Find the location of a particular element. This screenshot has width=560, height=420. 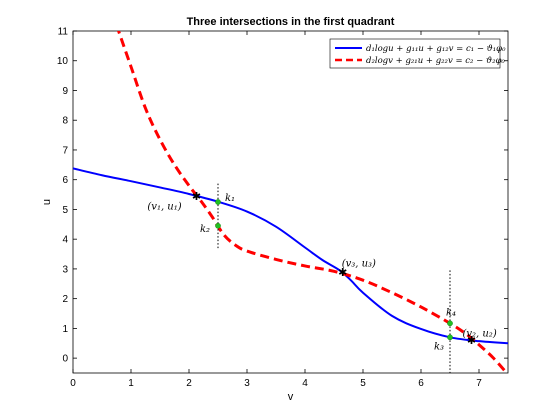

intersection-label: (v₃, u₃) is located at coordinates (359, 263).